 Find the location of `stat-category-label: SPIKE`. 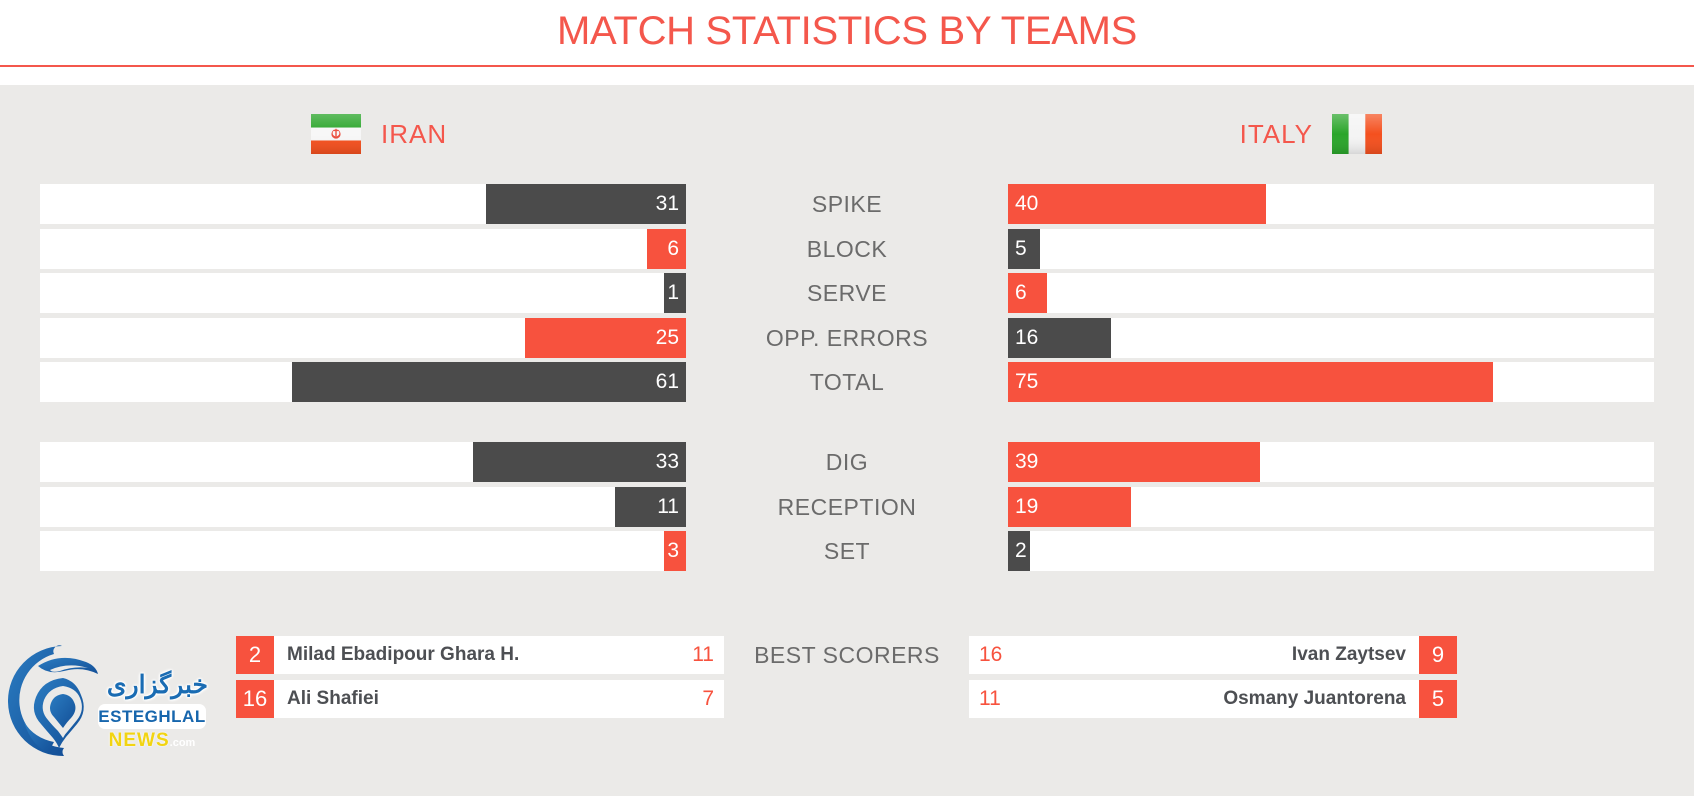

stat-category-label: SPIKE is located at coordinates (847, 204).